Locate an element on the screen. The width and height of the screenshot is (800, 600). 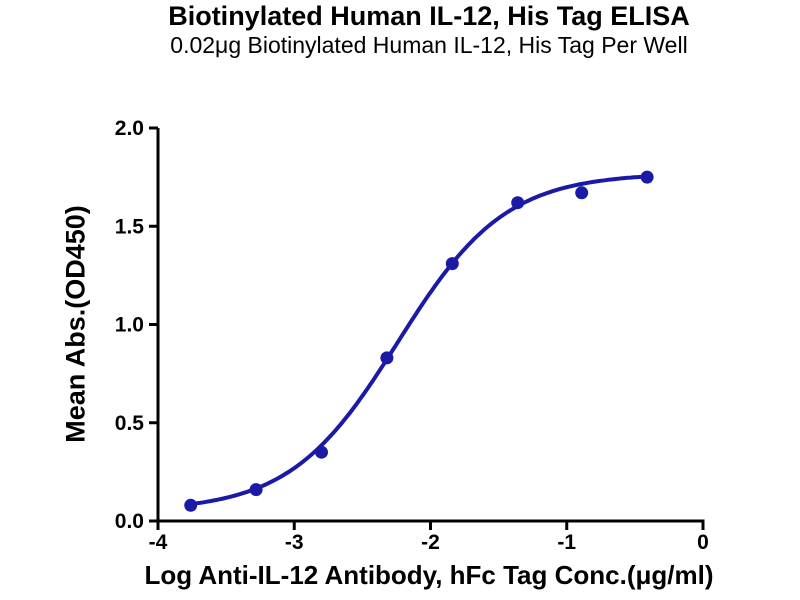
x-tick-label: -2 is located at coordinates (430, 542).